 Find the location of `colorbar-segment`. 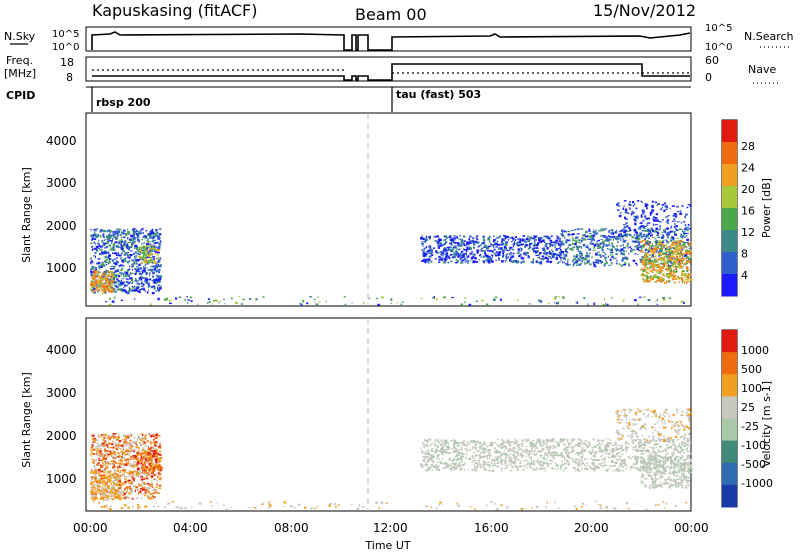

colorbar-segment is located at coordinates (729, 131).